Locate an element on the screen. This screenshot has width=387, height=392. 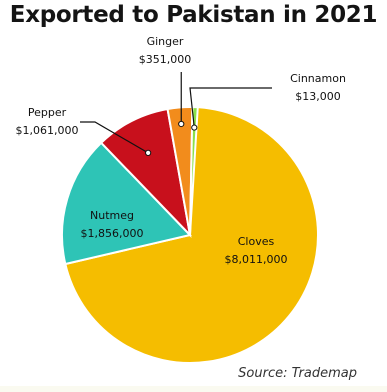
cinnamon-value-label: $13,000 is located at coordinates (318, 96).